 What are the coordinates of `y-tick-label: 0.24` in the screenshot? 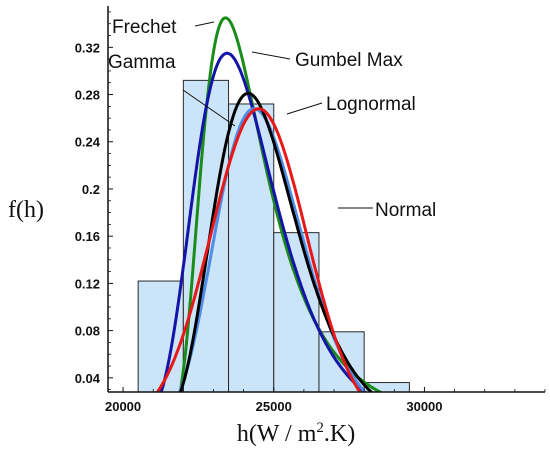 It's located at (88, 142).